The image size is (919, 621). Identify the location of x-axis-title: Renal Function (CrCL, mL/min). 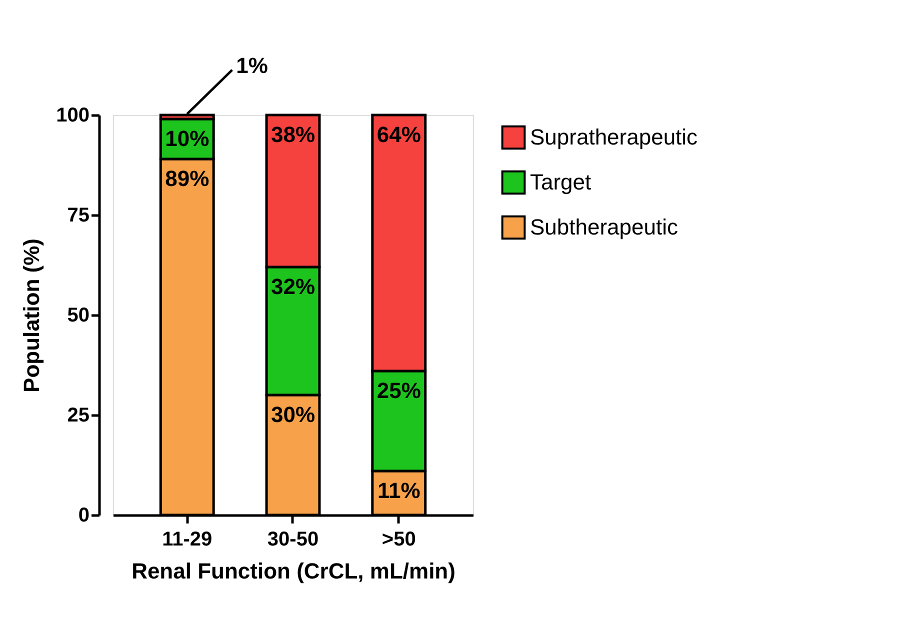
(294, 571).